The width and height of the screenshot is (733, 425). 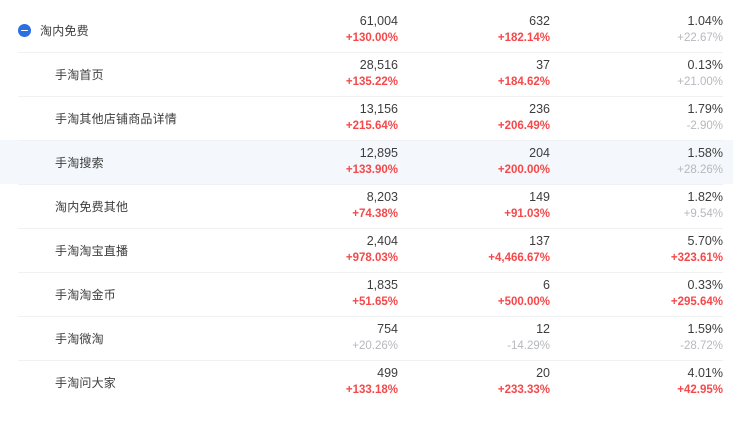 What do you see at coordinates (375, 214) in the screenshot?
I see `metric-delta: +74.38%` at bounding box center [375, 214].